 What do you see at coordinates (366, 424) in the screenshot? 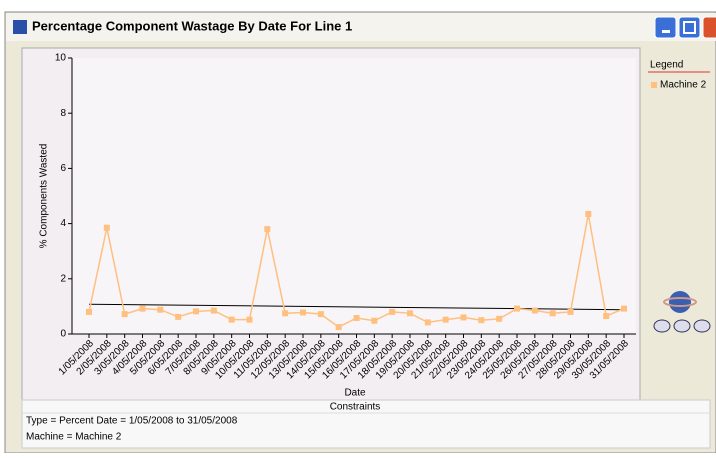
I see `constraints-panel` at bounding box center [366, 424].